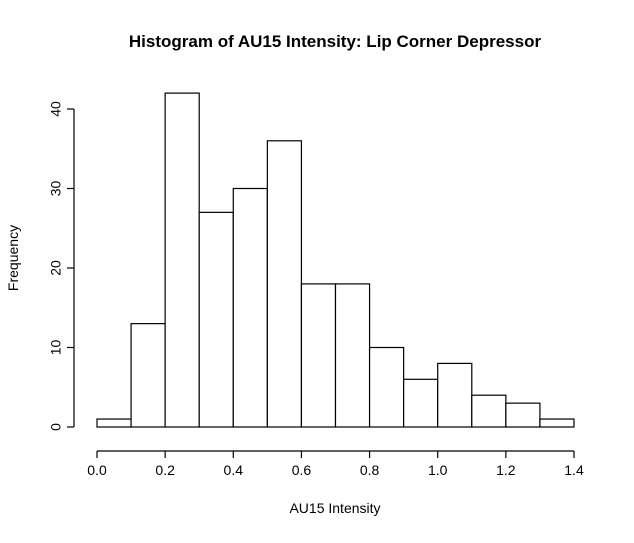 This screenshot has width=634, height=543. I want to click on x-tick-label: 0.2, so click(165, 470).